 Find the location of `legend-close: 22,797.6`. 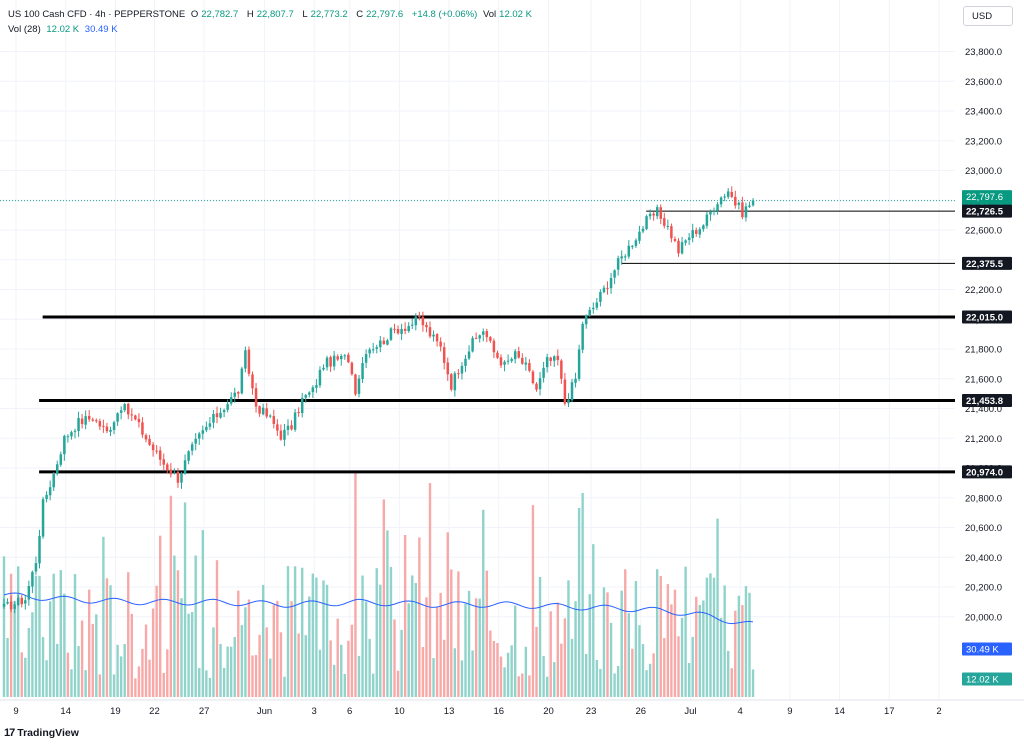

legend-close: 22,797.6 is located at coordinates (385, 14).